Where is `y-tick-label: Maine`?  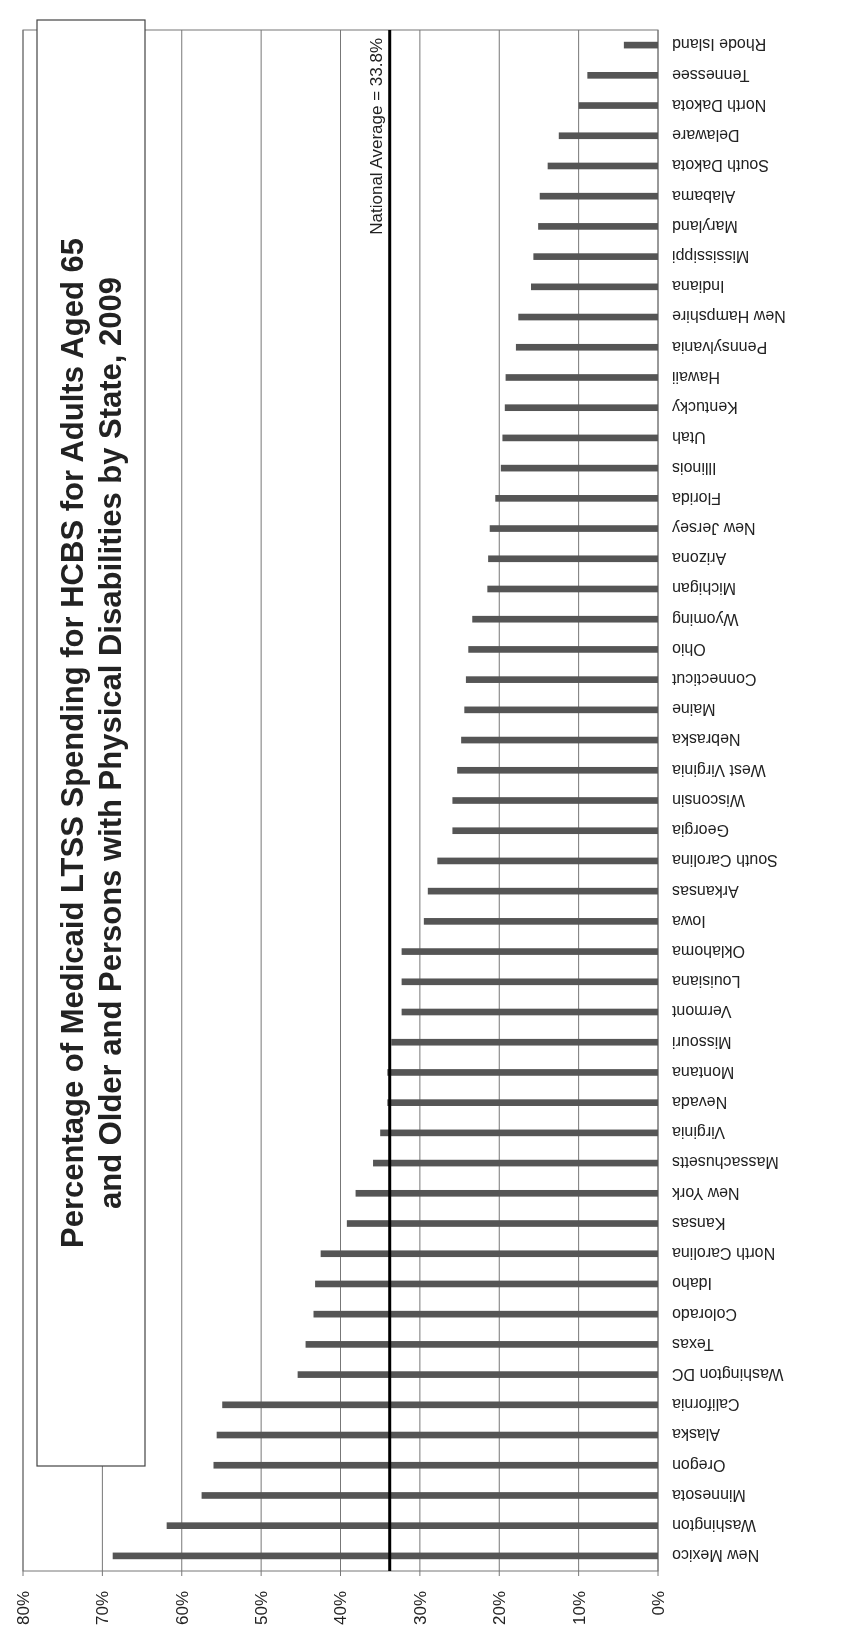 y-tick-label: Maine is located at coordinates (693, 710).